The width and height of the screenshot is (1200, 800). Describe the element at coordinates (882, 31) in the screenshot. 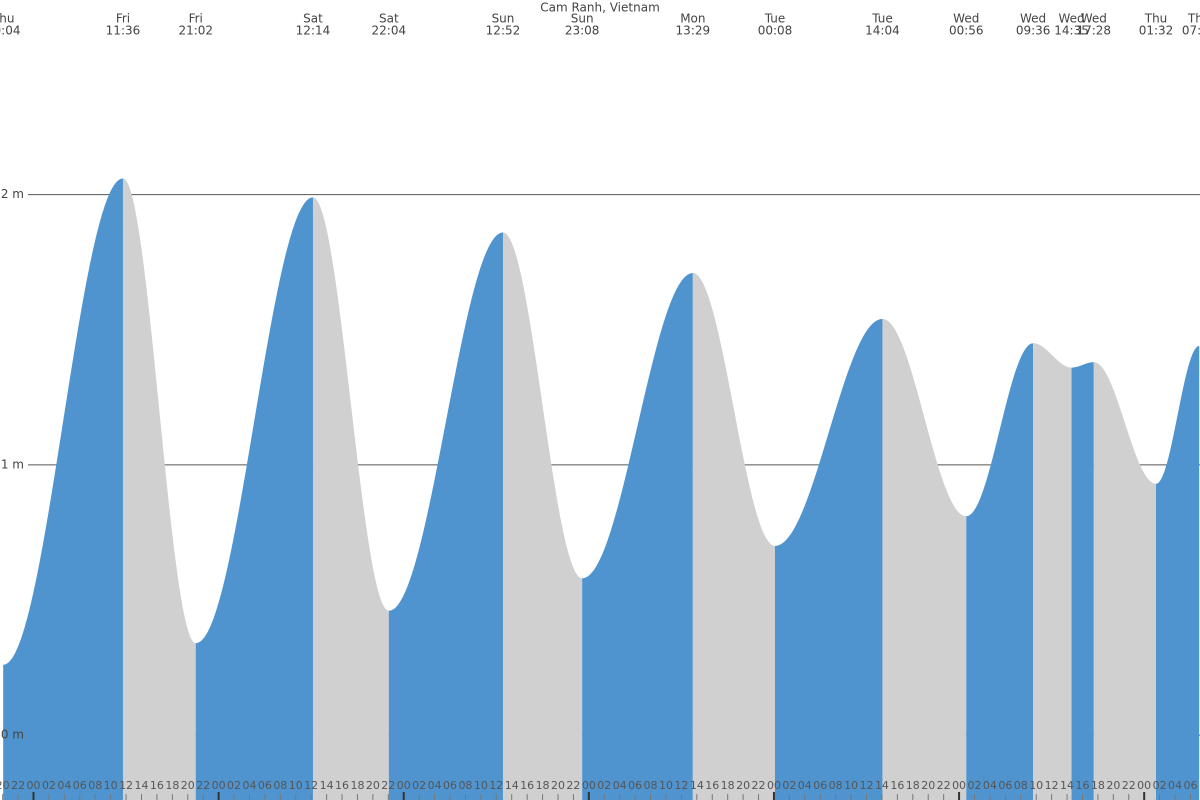

I see `extreme-time: 14:04` at that location.